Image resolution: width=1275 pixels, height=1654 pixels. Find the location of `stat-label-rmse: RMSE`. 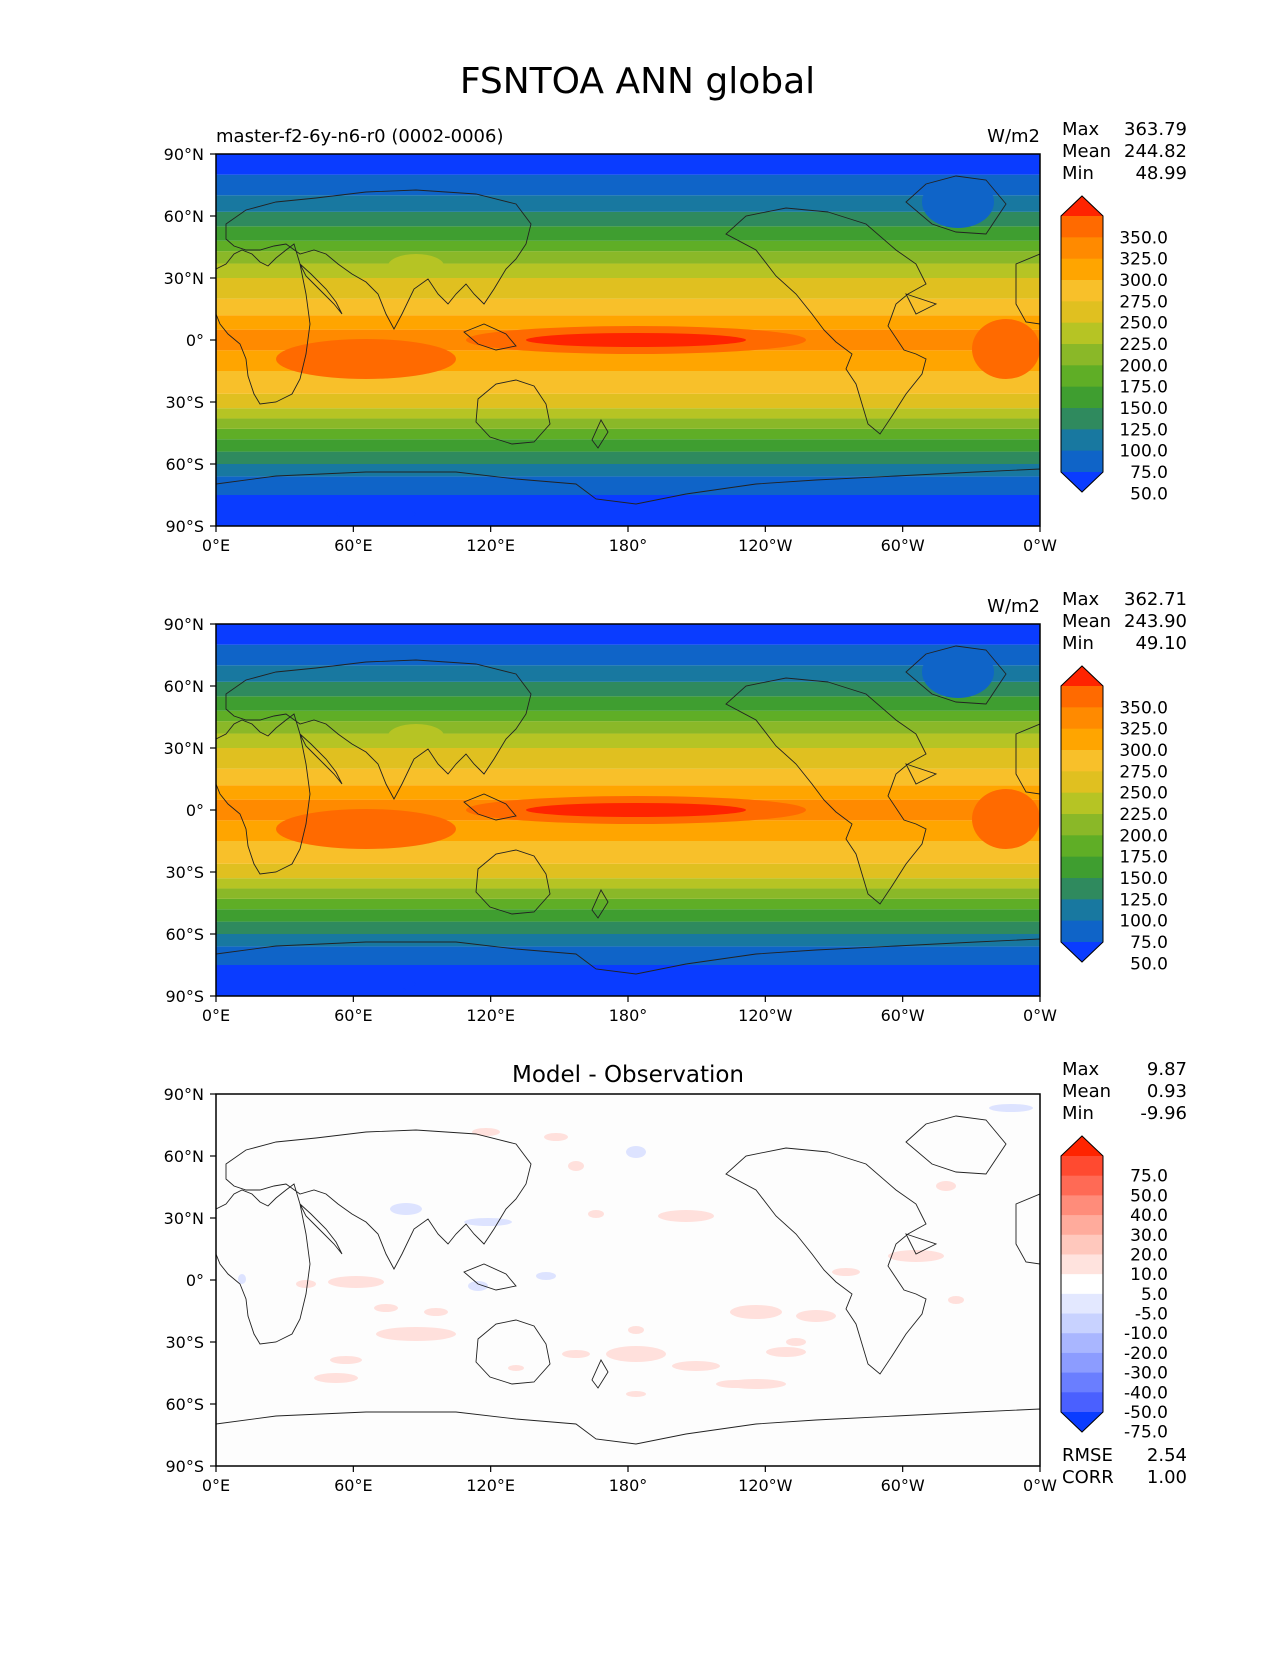

stat-label-rmse: RMSE is located at coordinates (1087, 1455).